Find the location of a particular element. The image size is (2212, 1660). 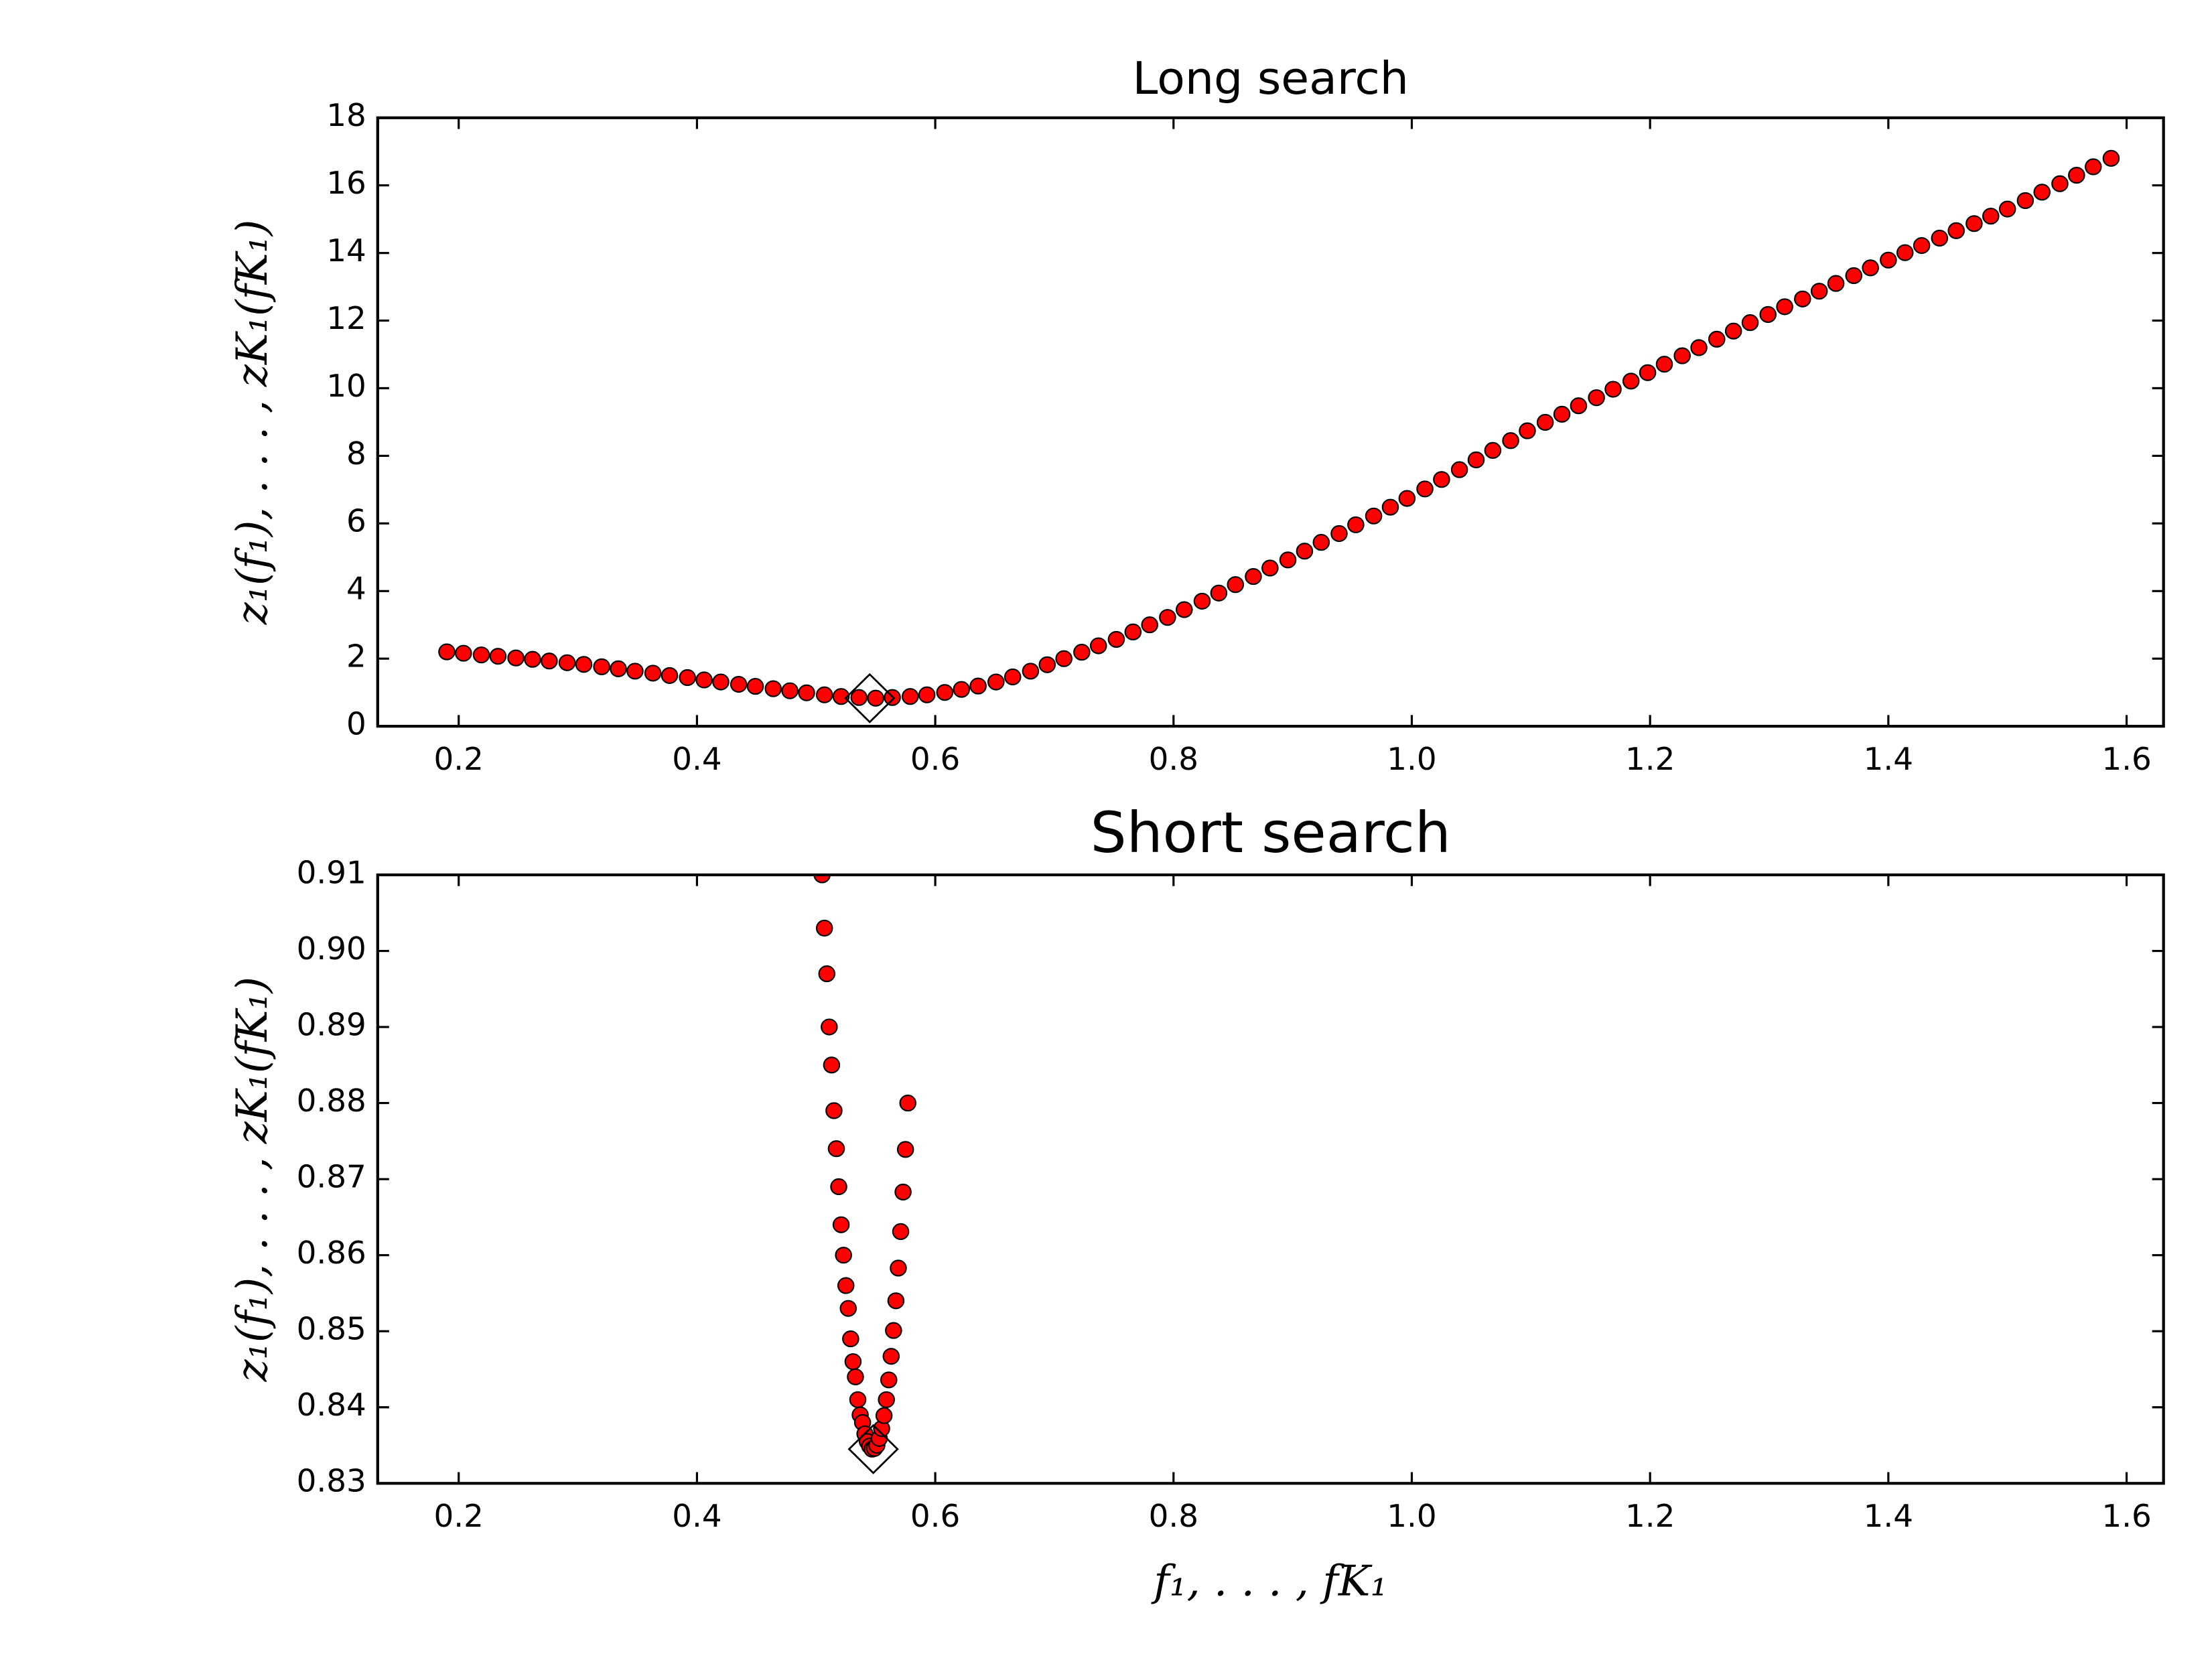

y-tick-label: 10 is located at coordinates (346, 386).